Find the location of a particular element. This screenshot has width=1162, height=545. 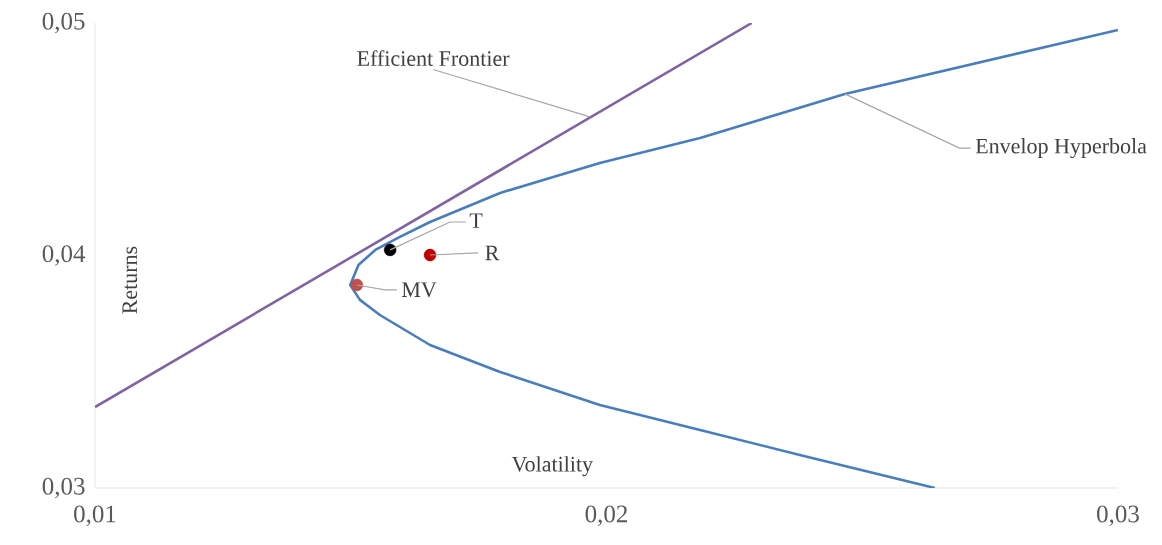

annotation: Efficient Frontier is located at coordinates (433, 58).